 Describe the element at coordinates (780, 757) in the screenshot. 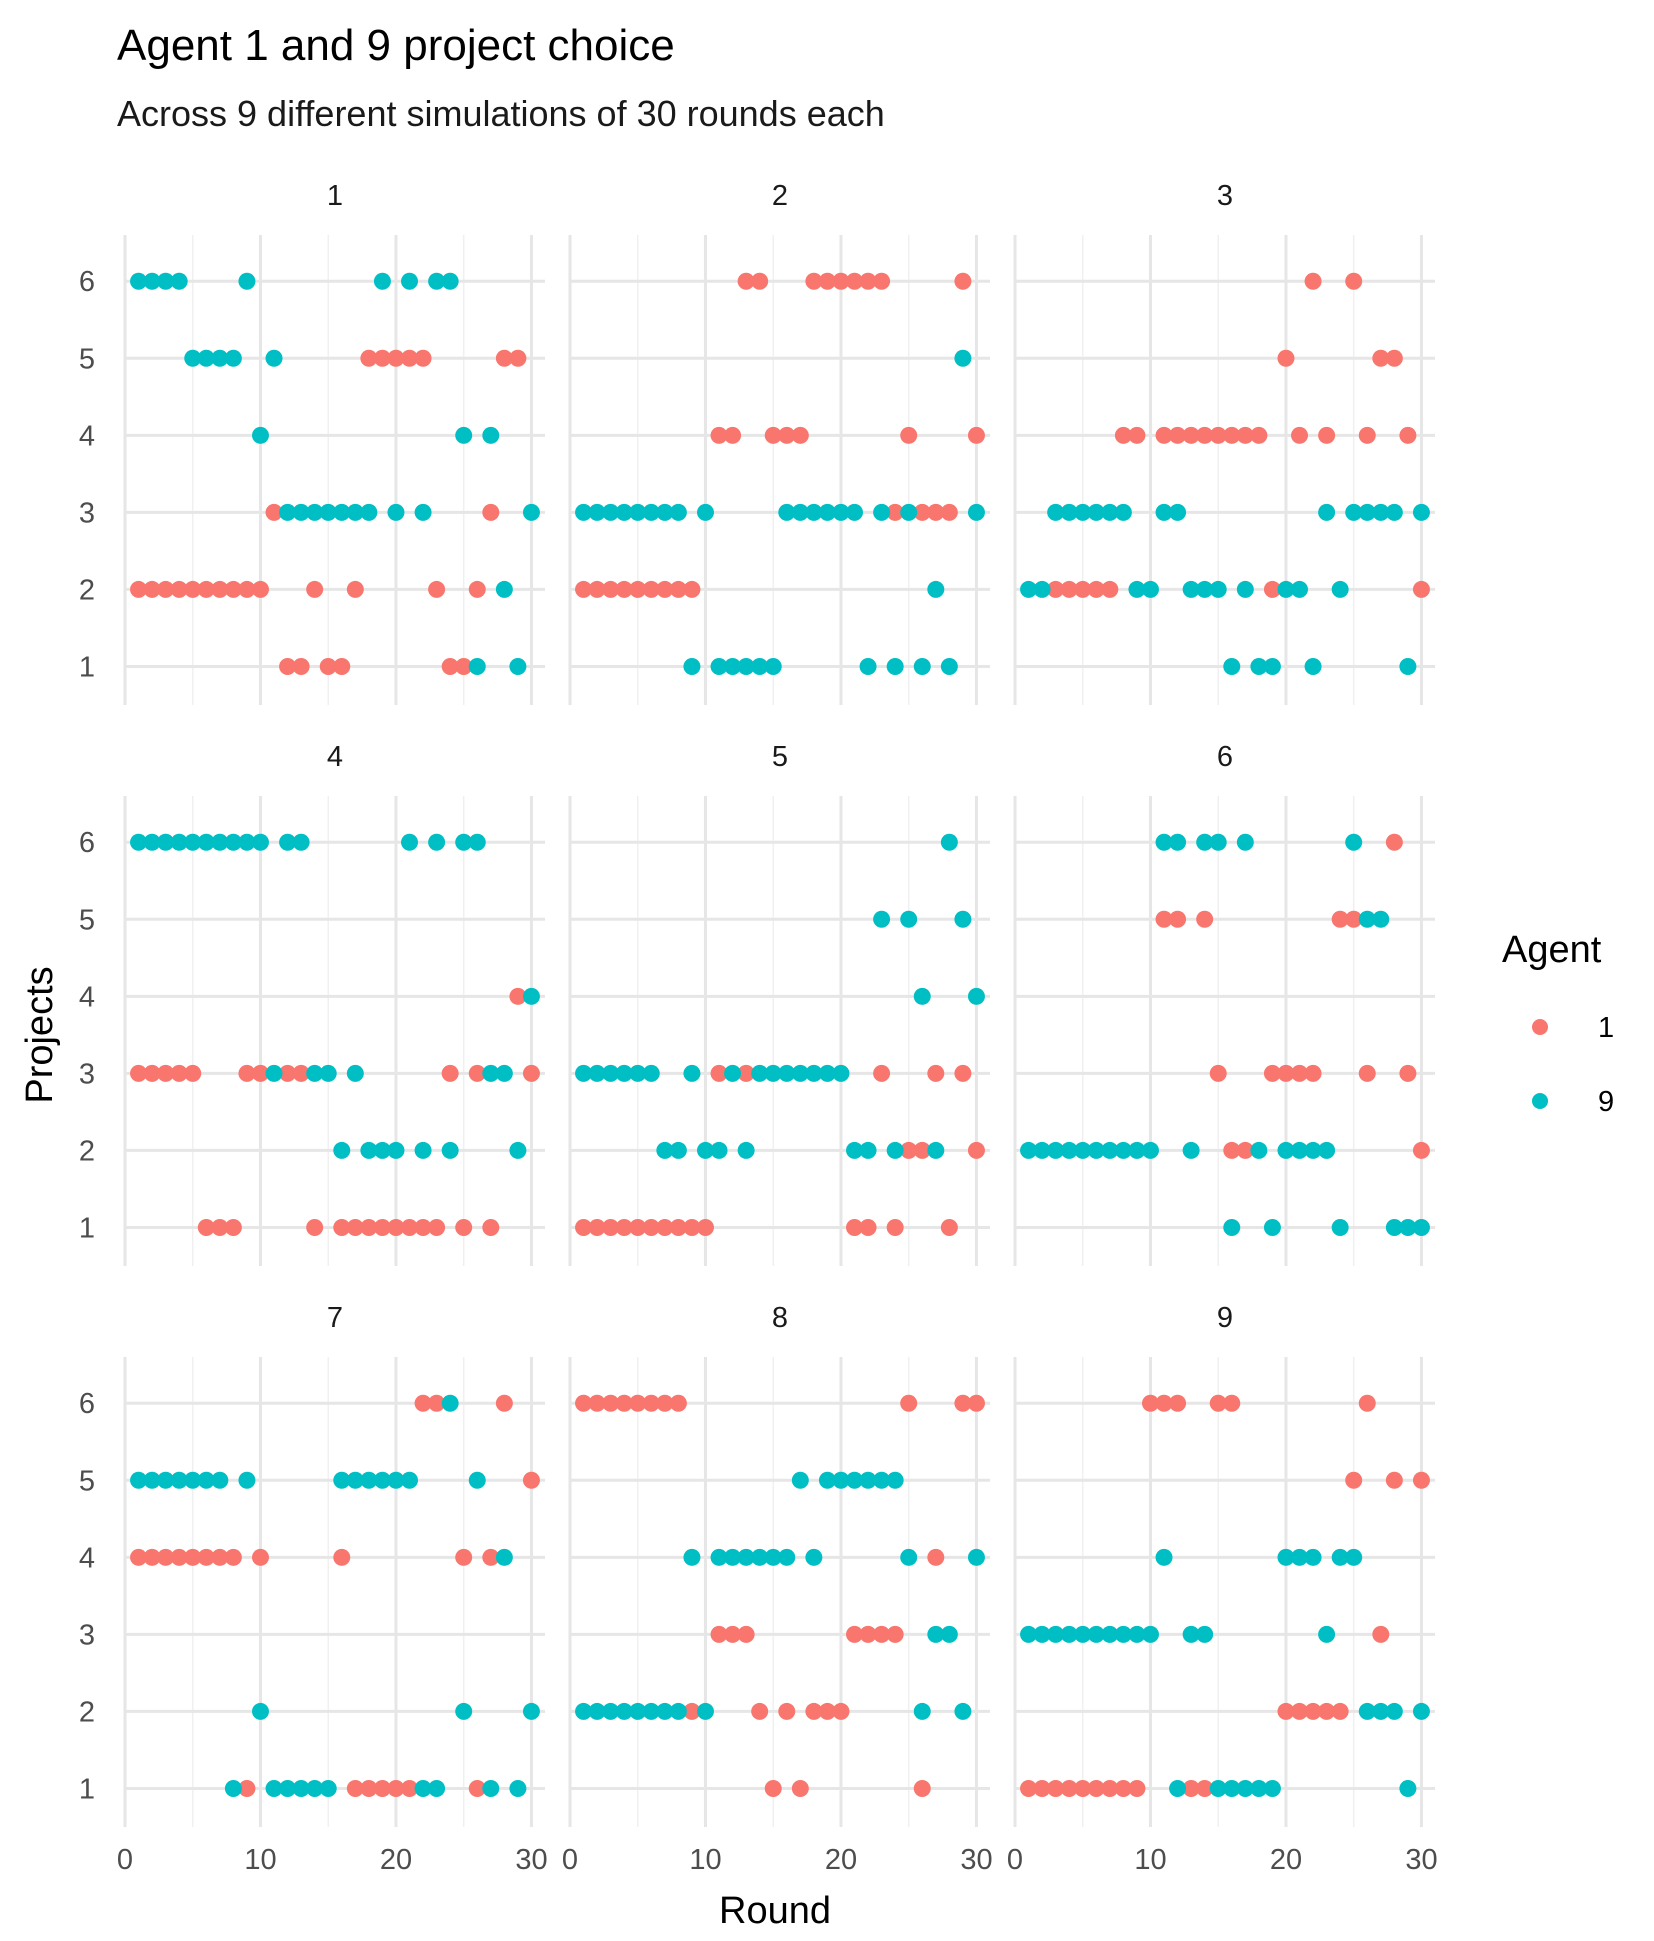

I see `facet-label: 5` at that location.